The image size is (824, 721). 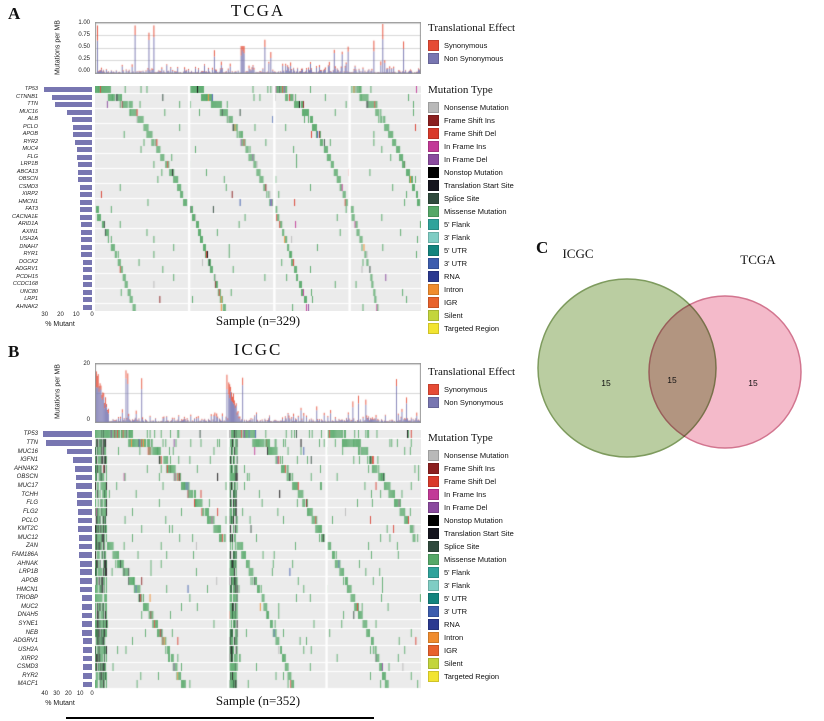 I want to click on legend-item-label: Frame Shift Del, so click(x=470, y=481).